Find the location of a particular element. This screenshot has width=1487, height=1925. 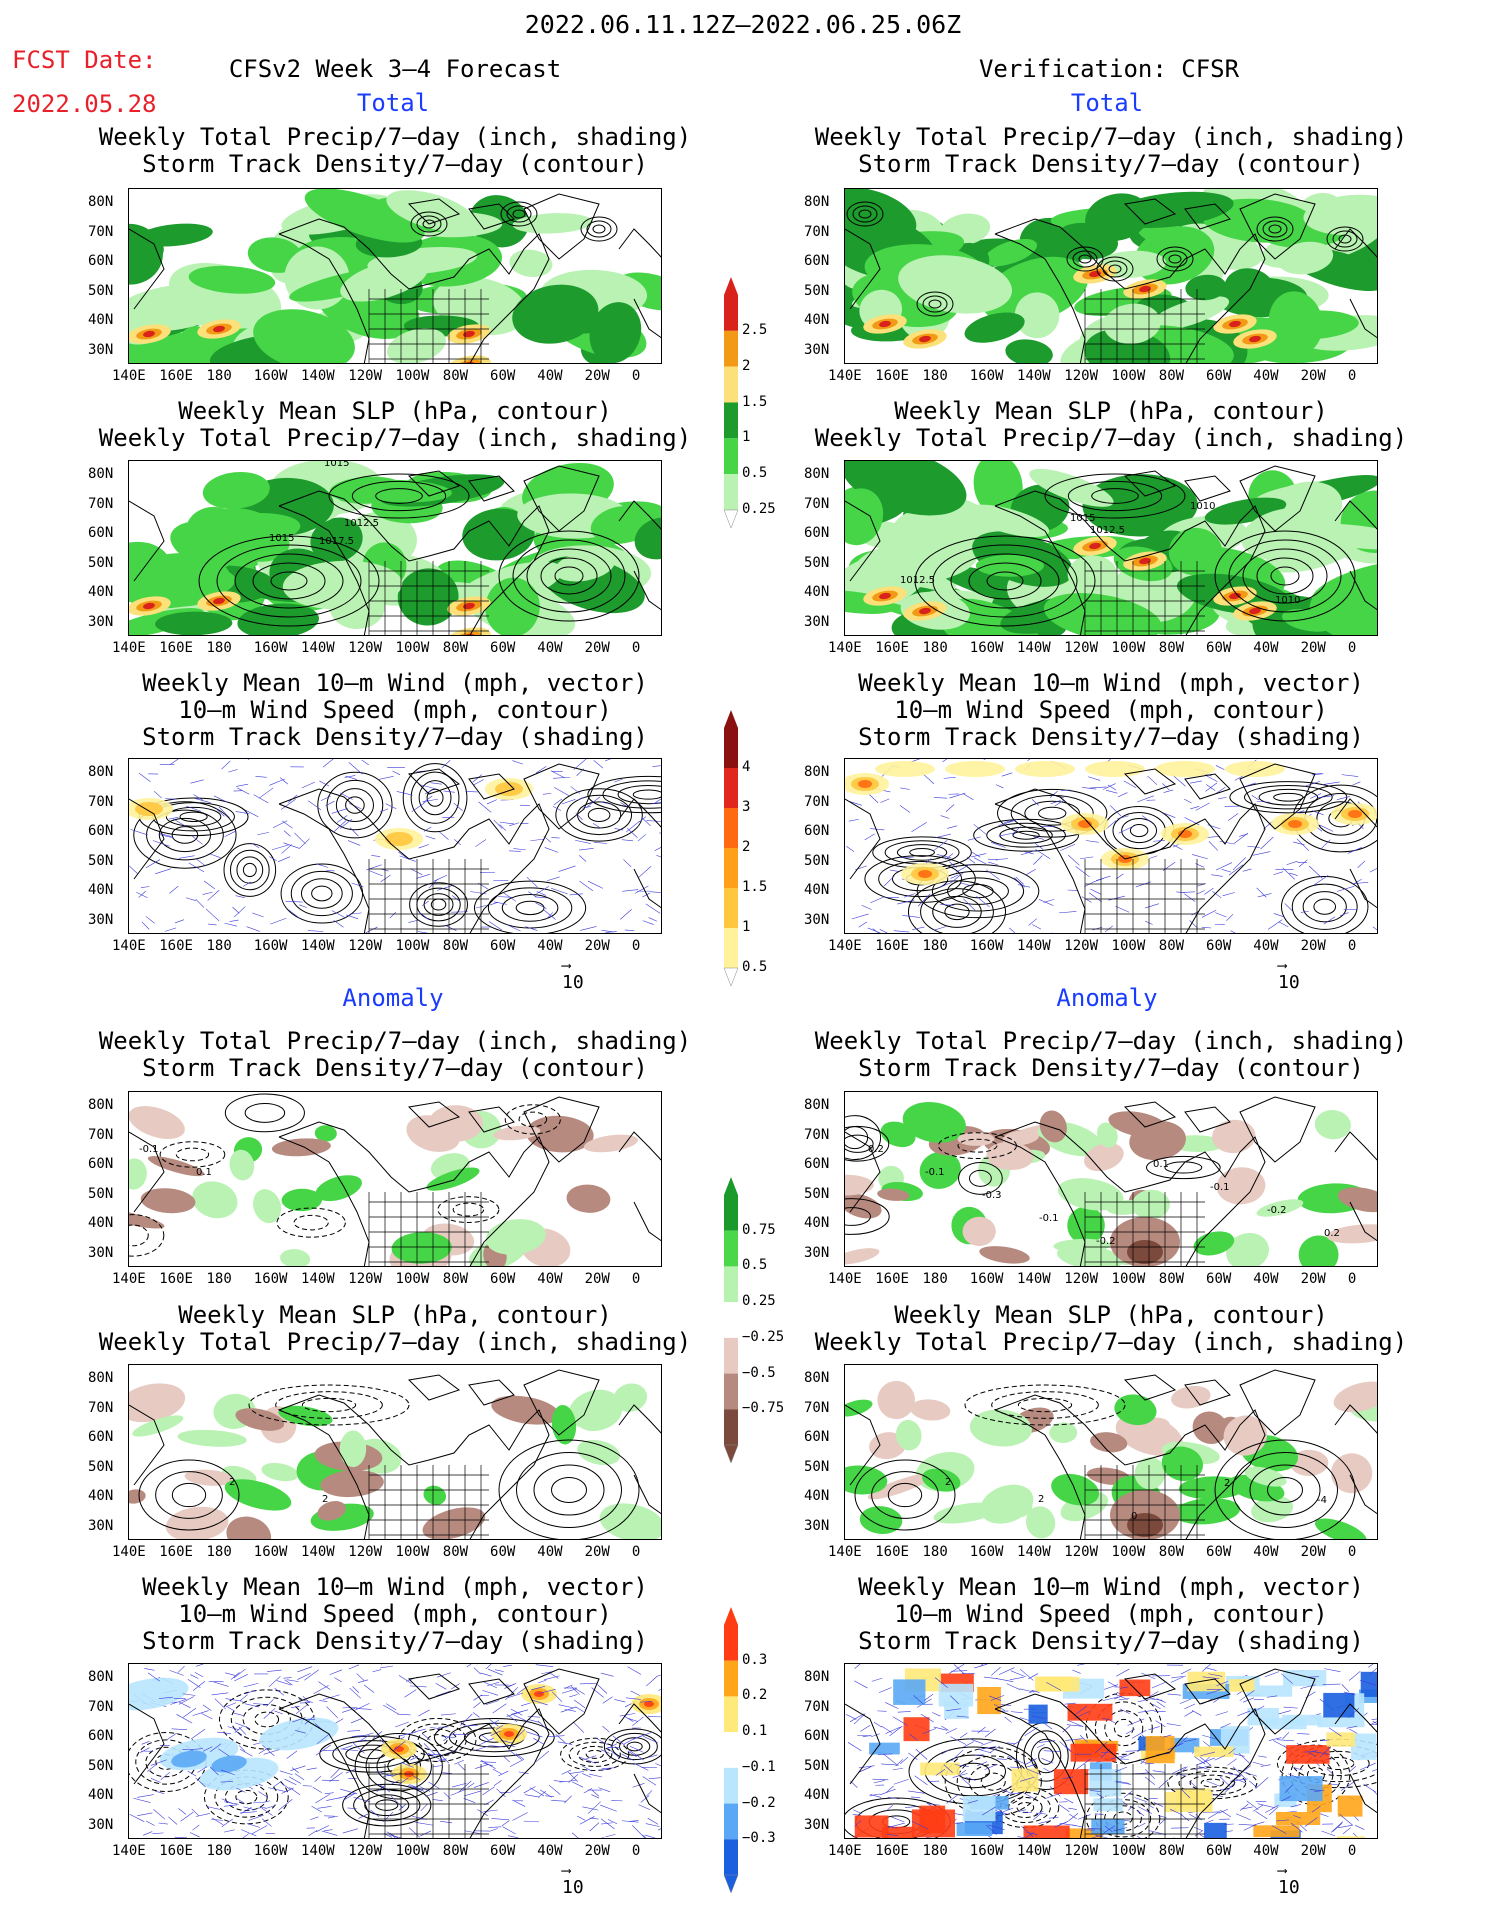

right-anomaly-heading: Anomaly is located at coordinates (1107, 998).